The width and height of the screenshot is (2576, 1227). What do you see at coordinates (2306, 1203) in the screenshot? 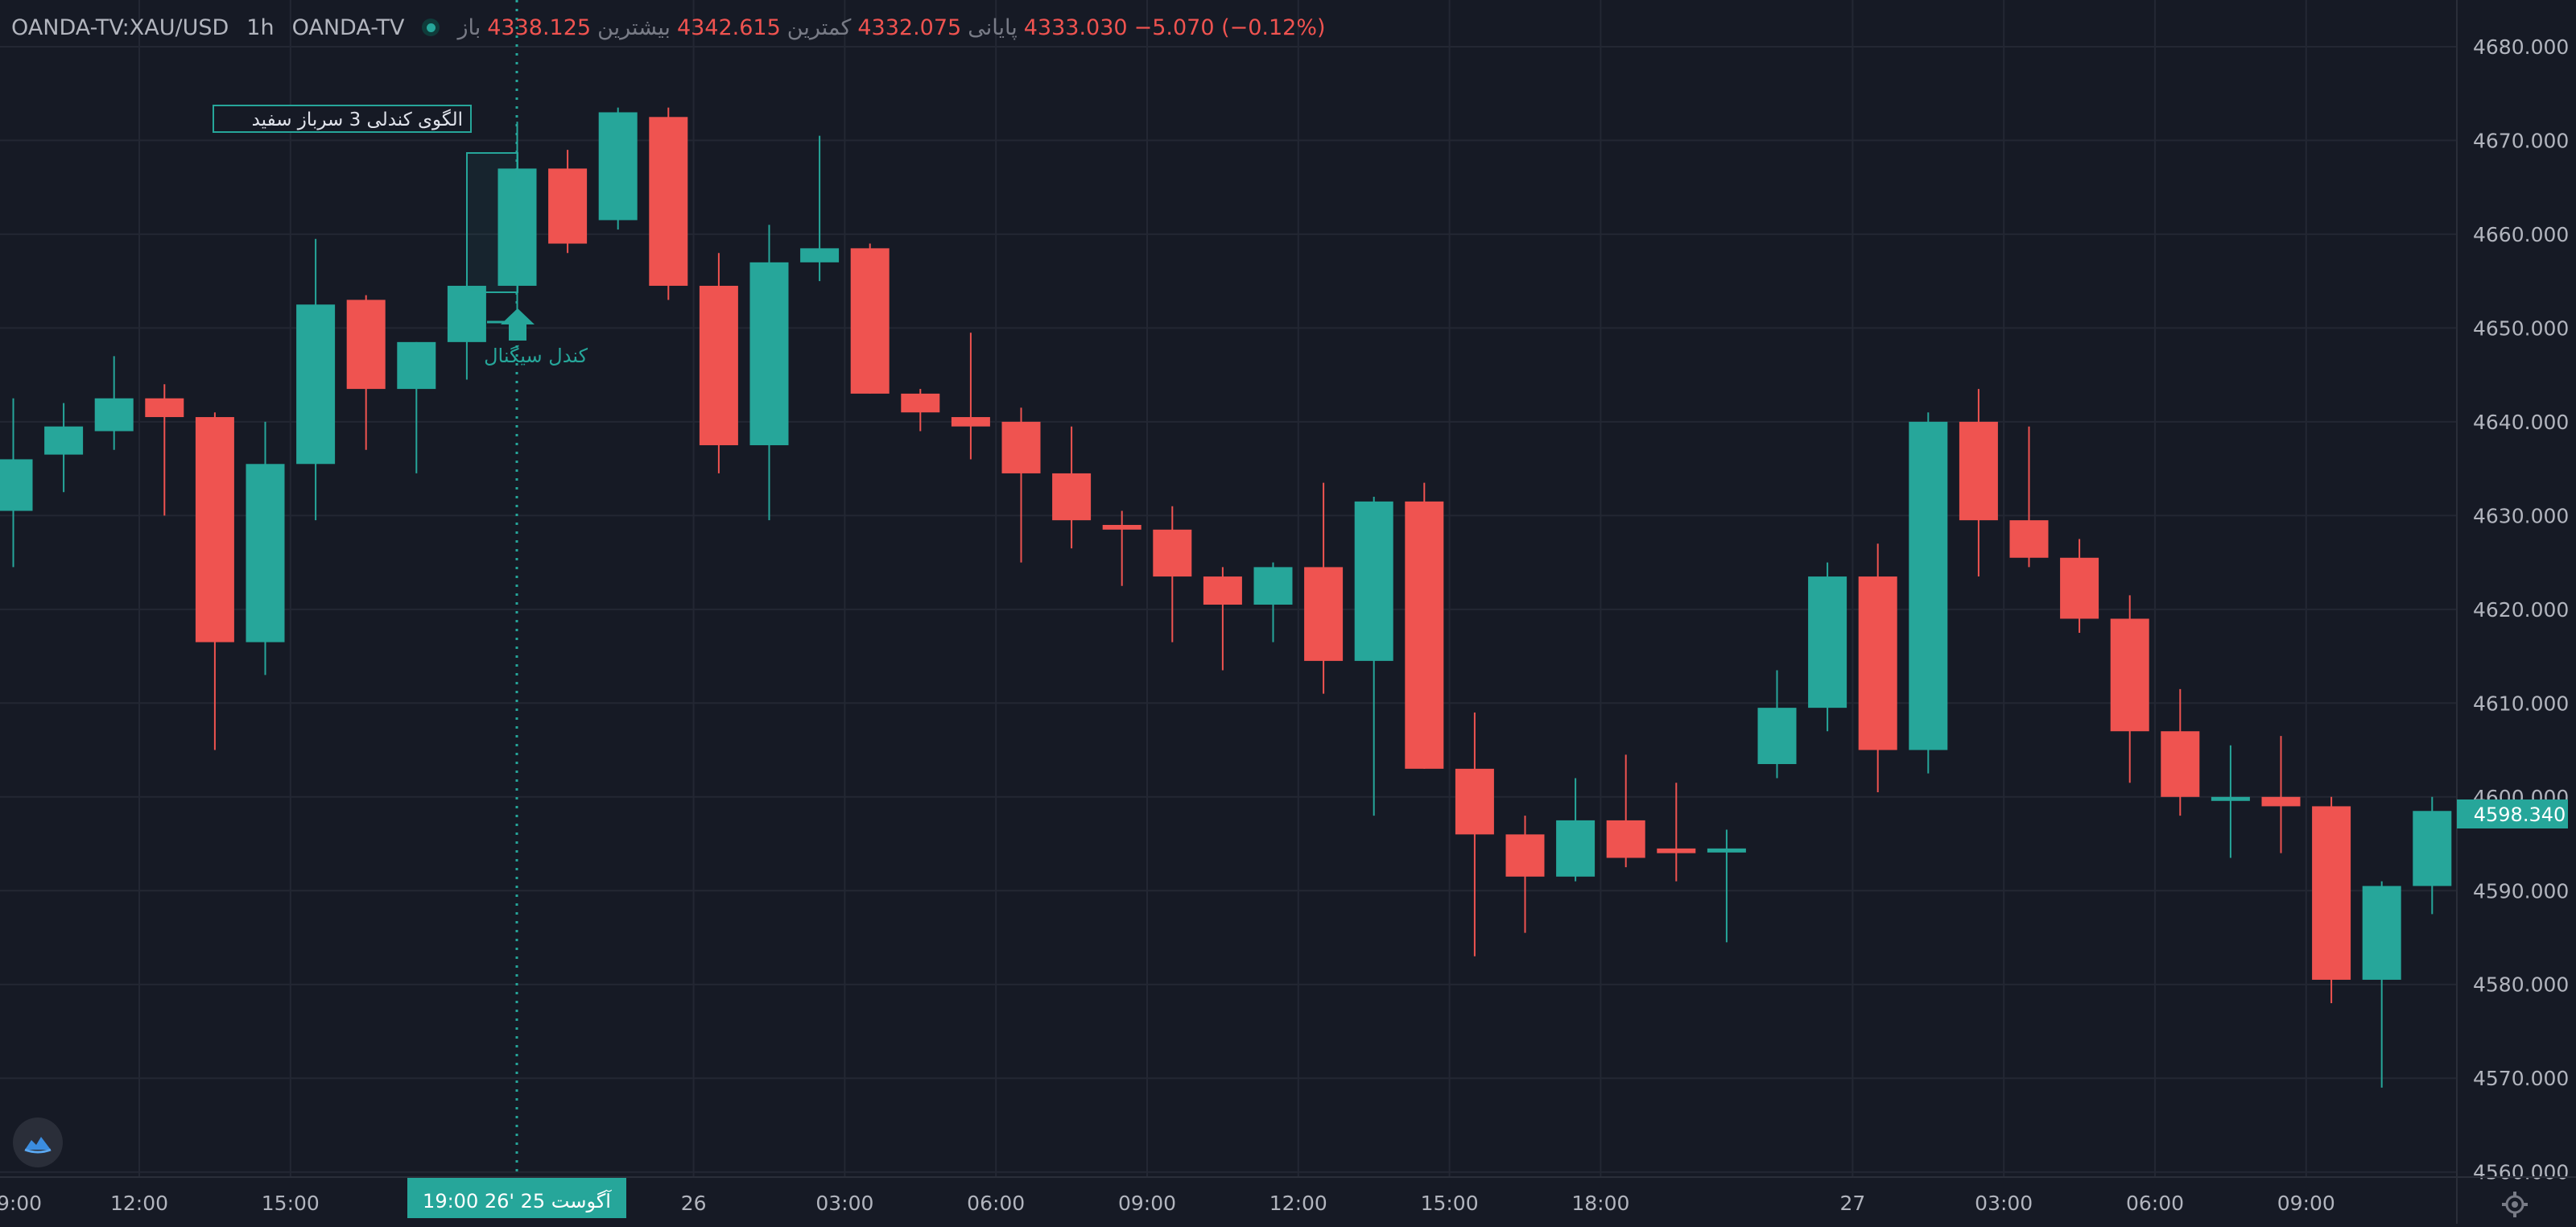
I see `x-tick-label: 09:00` at bounding box center [2306, 1203].